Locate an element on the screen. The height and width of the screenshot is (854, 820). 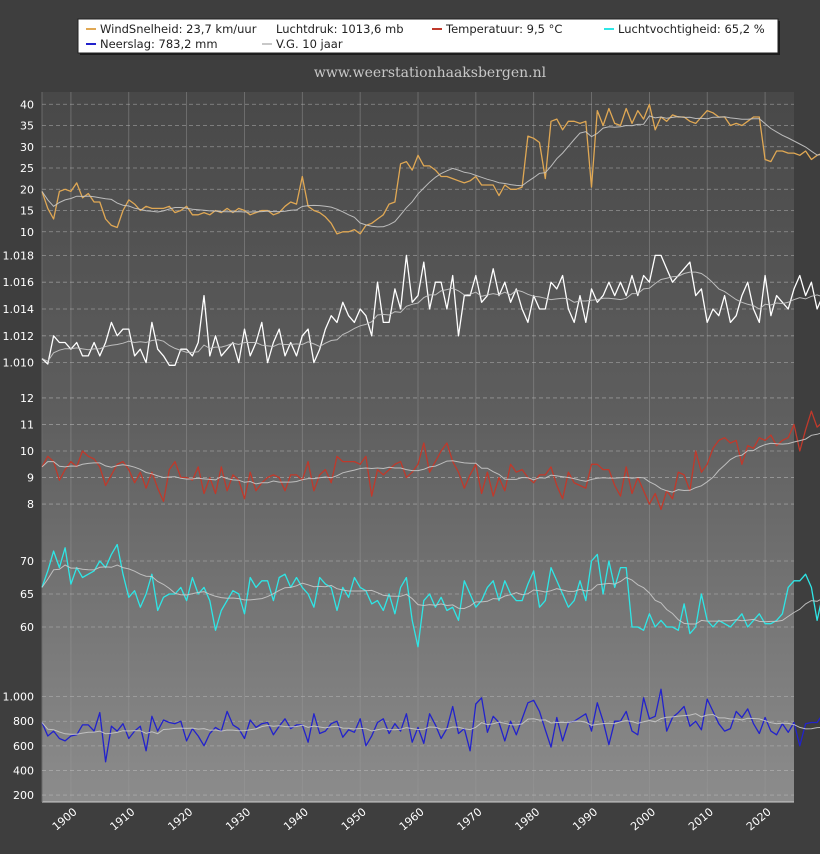
y-tick-label: 25 is located at coordinates (27, 168).